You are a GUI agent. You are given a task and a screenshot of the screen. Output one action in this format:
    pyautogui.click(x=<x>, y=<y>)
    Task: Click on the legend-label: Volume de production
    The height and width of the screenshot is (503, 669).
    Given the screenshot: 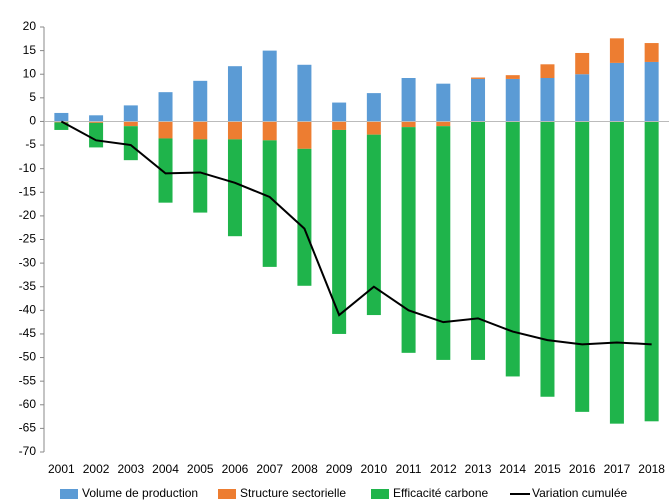 What is the action you would take?
    pyautogui.click(x=140, y=493)
    